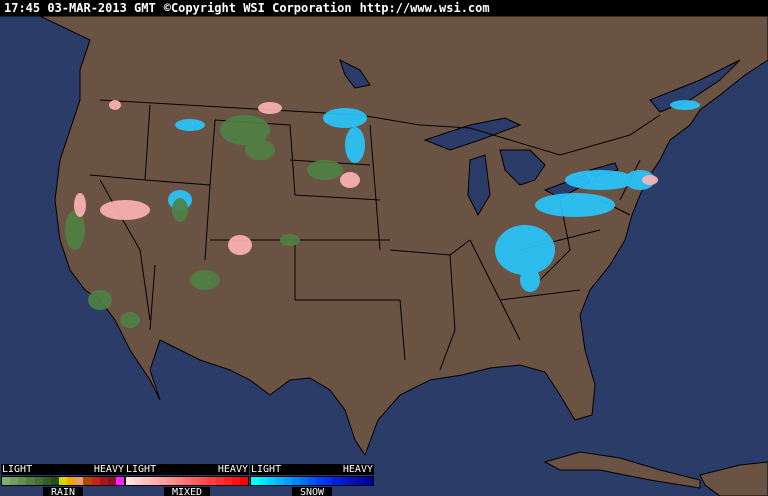  I want to click on legend-name: RAIN, so click(63, 491).